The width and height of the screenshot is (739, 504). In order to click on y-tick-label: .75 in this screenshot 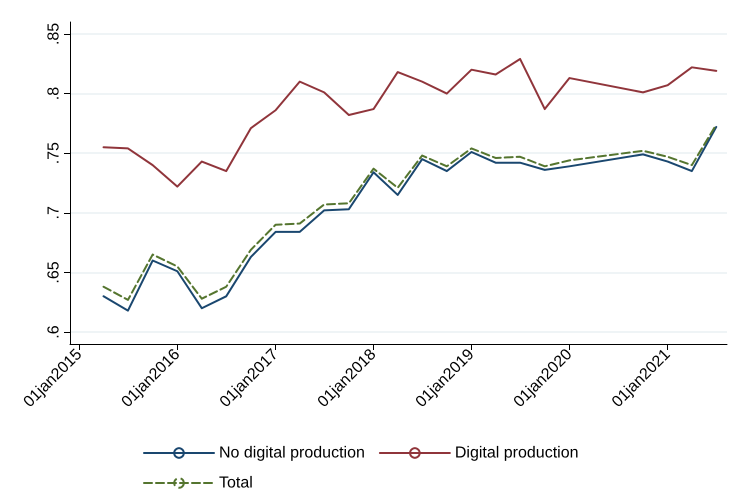, I will do `click(54, 153)`.